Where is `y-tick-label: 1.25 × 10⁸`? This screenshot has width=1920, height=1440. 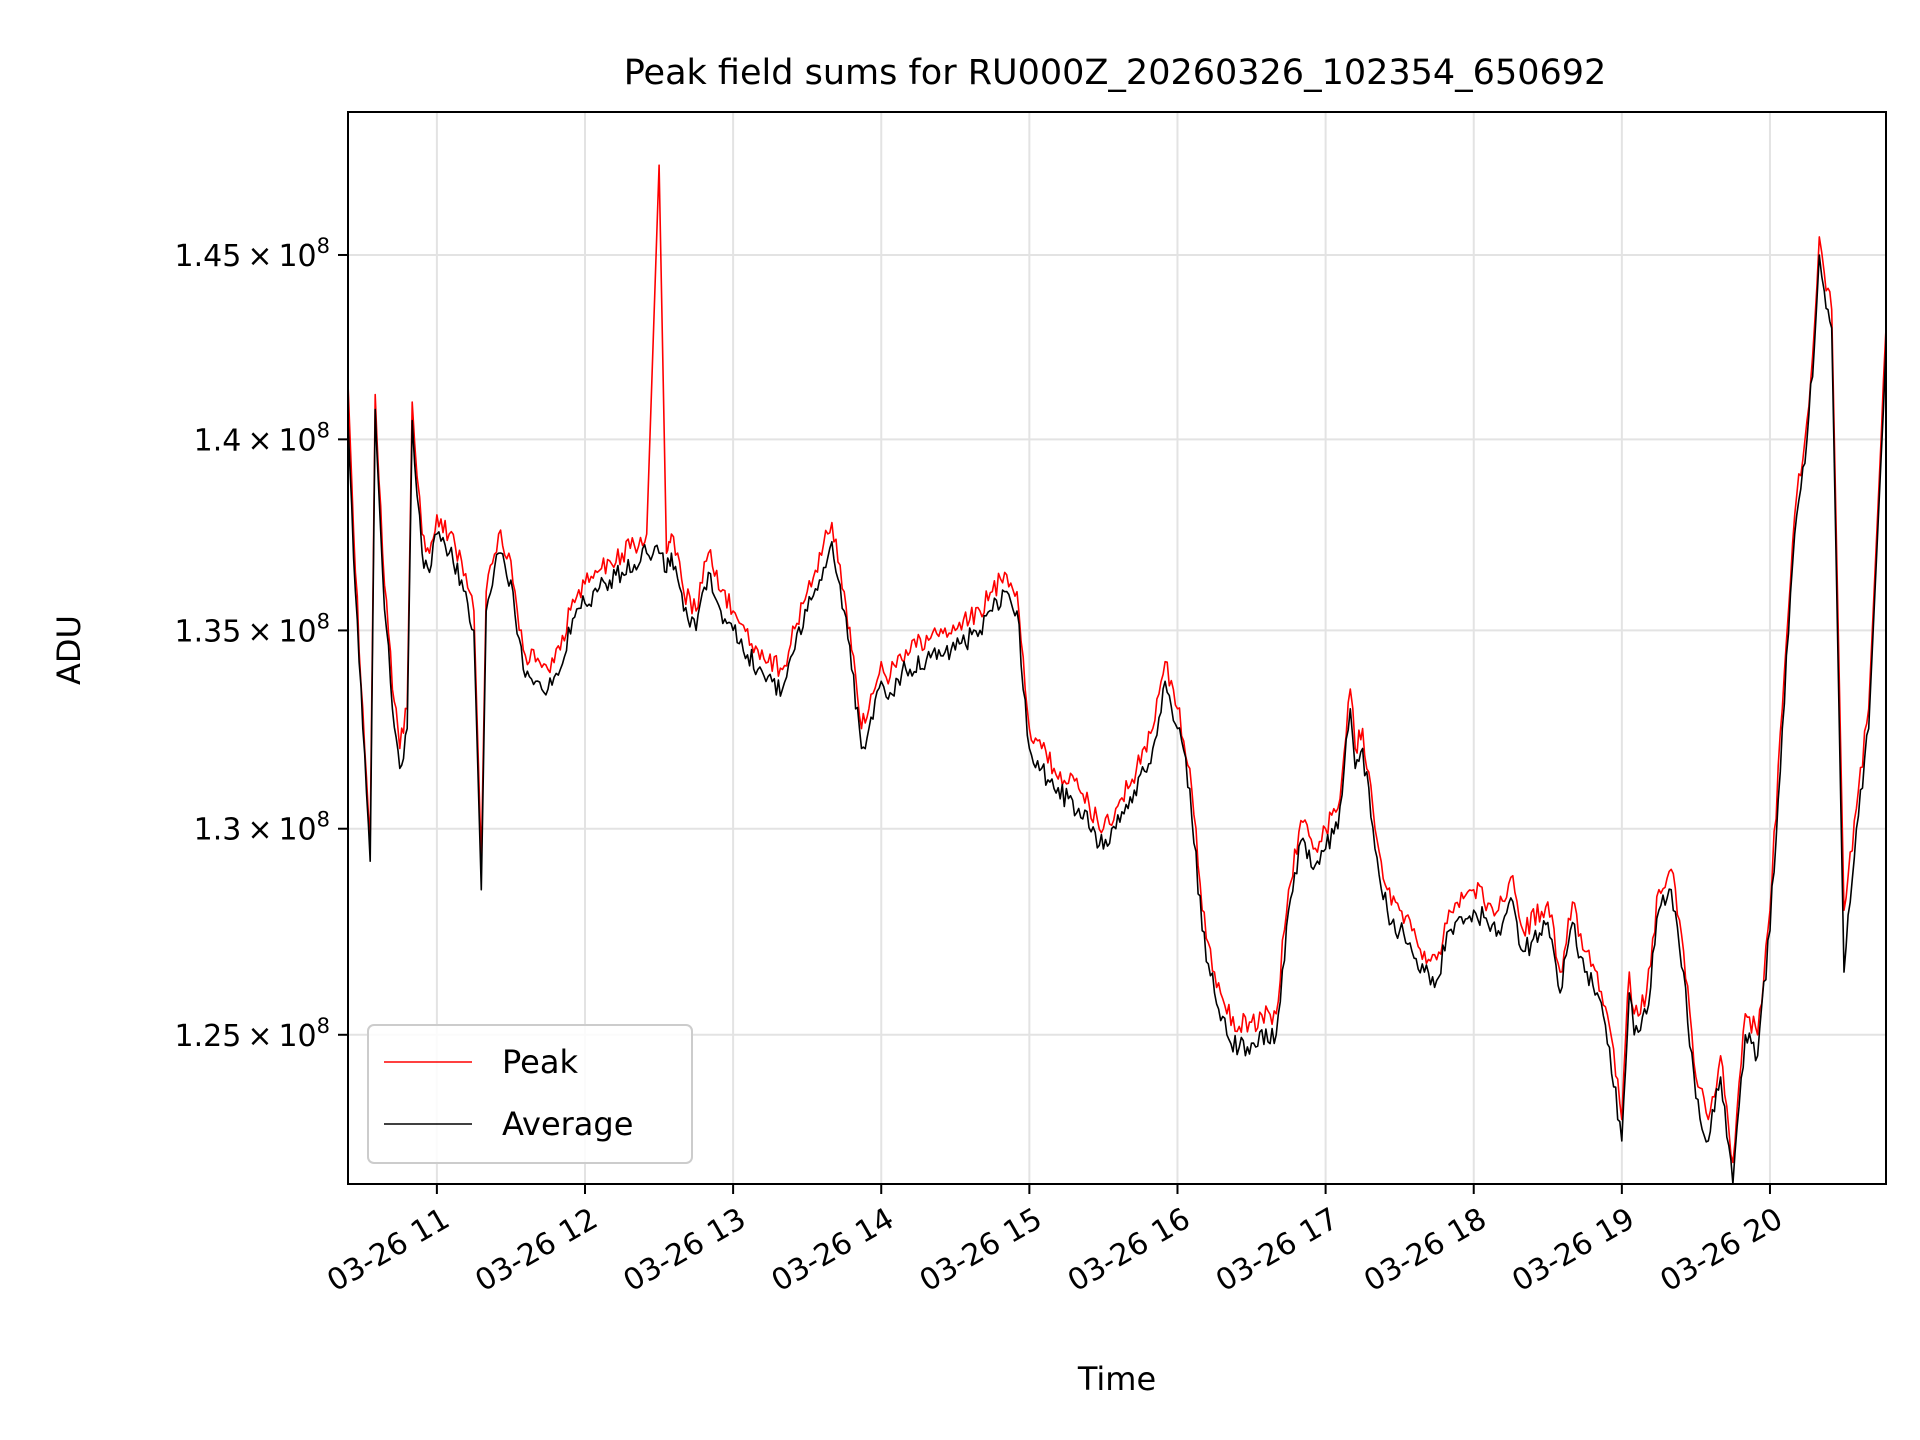
y-tick-label: 1.25 × 10⁸ is located at coordinates (252, 1034).